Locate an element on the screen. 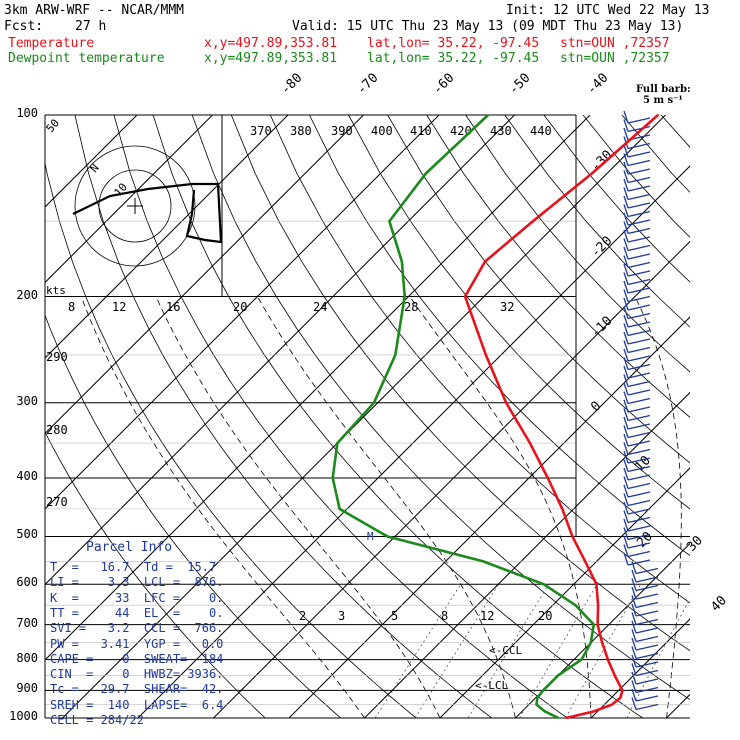  parcel-info-title: Parcel Info is located at coordinates (129, 547).